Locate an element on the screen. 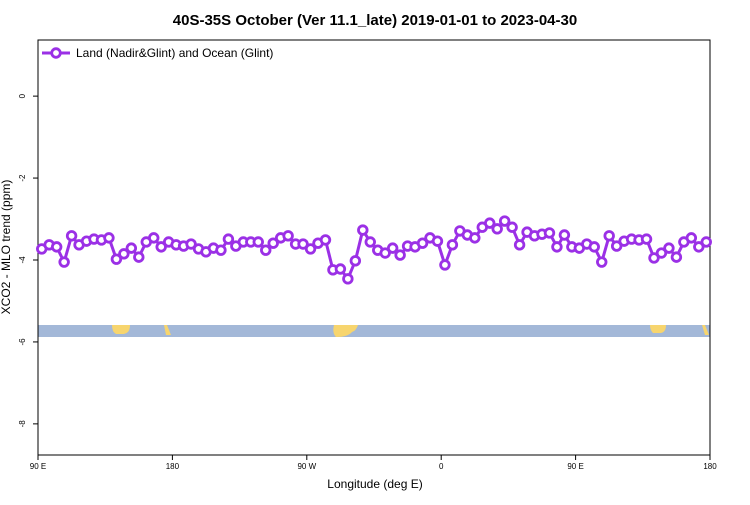 The image size is (750, 505). y-tick-label: -4 is located at coordinates (22, 260).